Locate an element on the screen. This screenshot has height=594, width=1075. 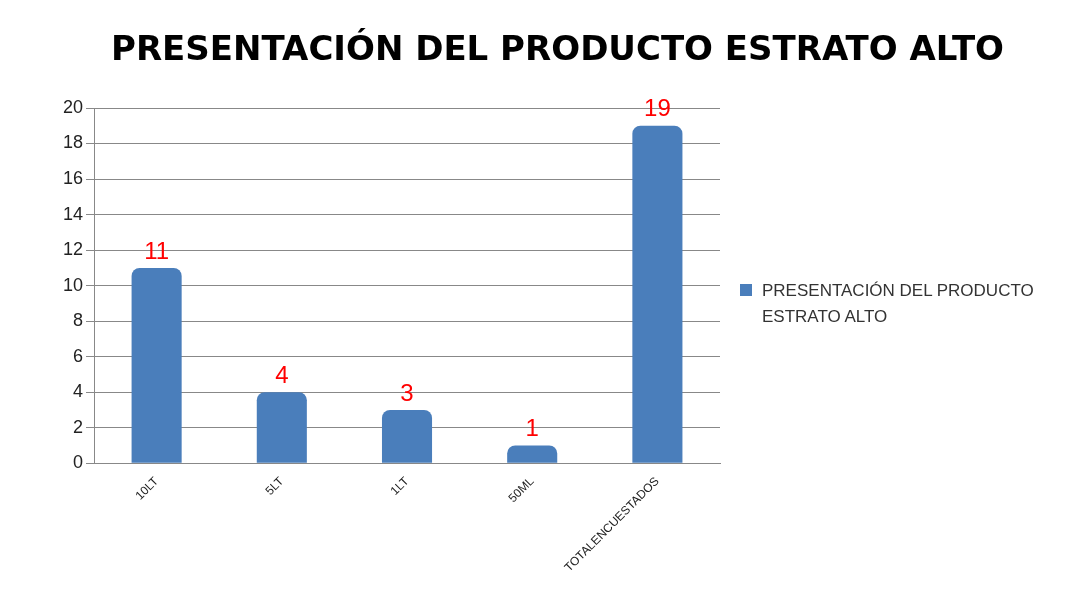
y-tick-label: 20 is located at coordinates (73, 106).